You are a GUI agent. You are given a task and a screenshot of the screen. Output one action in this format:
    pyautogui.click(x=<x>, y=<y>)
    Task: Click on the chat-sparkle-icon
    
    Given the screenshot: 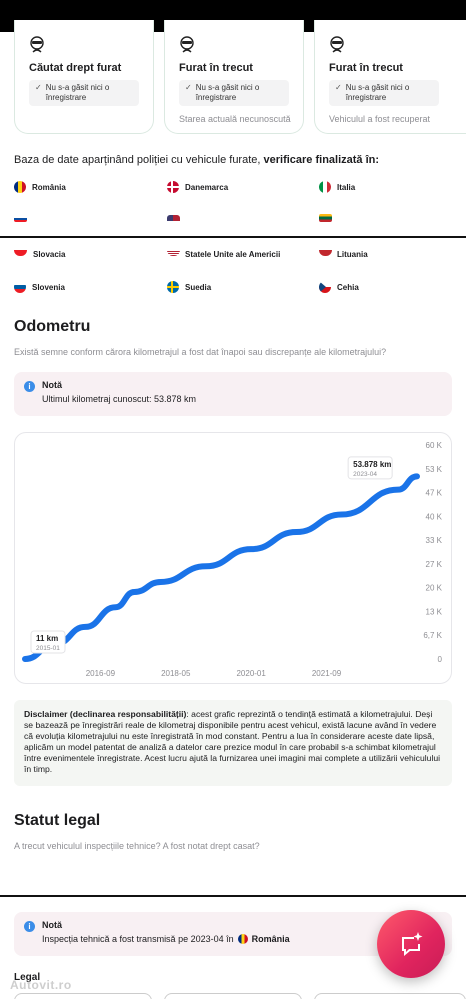 What is the action you would take?
    pyautogui.click(x=412, y=944)
    